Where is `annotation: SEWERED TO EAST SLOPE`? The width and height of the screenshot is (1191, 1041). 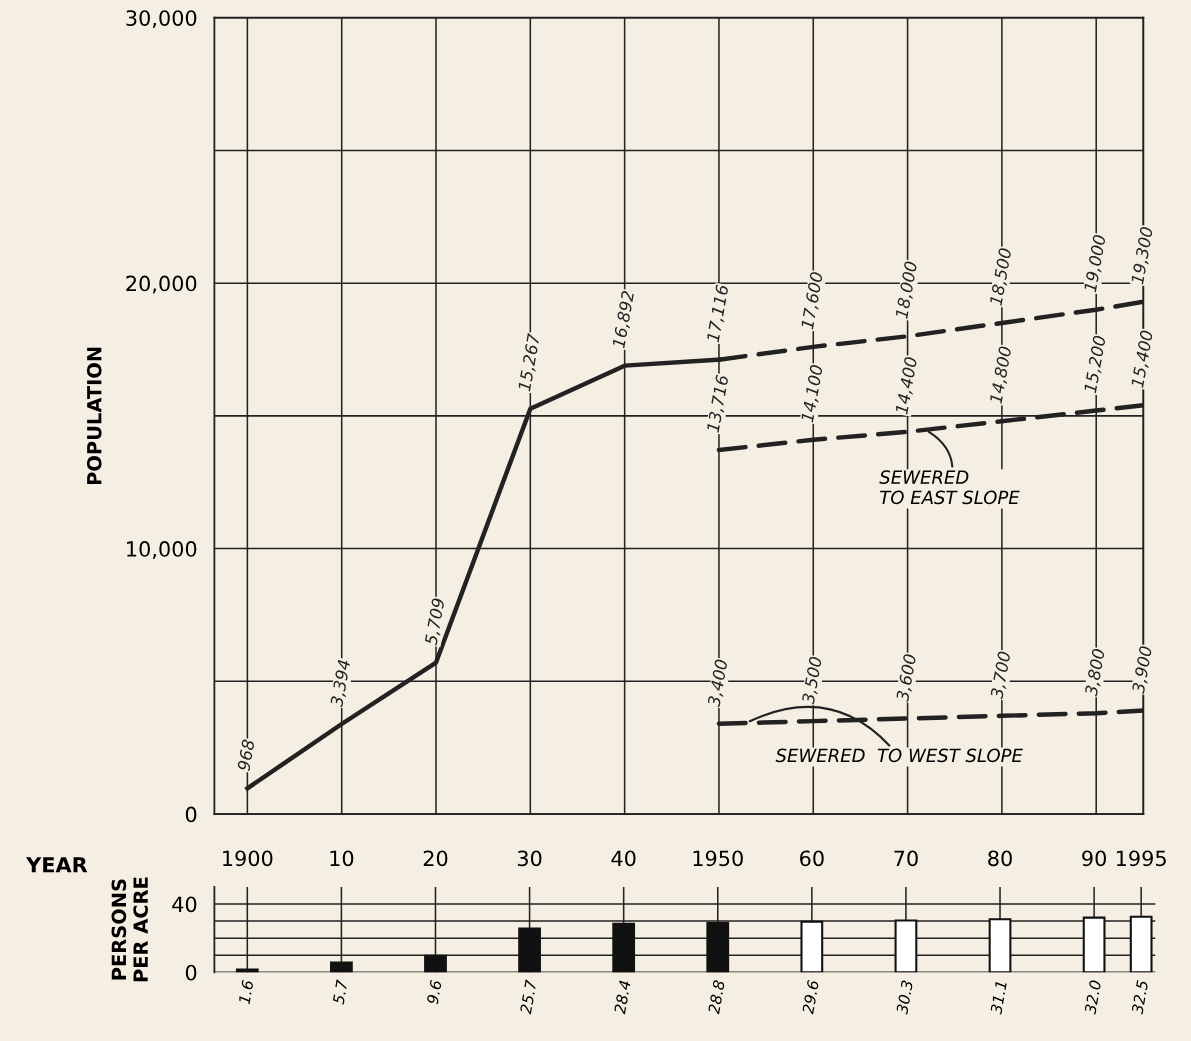
annotation: SEWERED TO EAST SLOPE is located at coordinates (949, 487).